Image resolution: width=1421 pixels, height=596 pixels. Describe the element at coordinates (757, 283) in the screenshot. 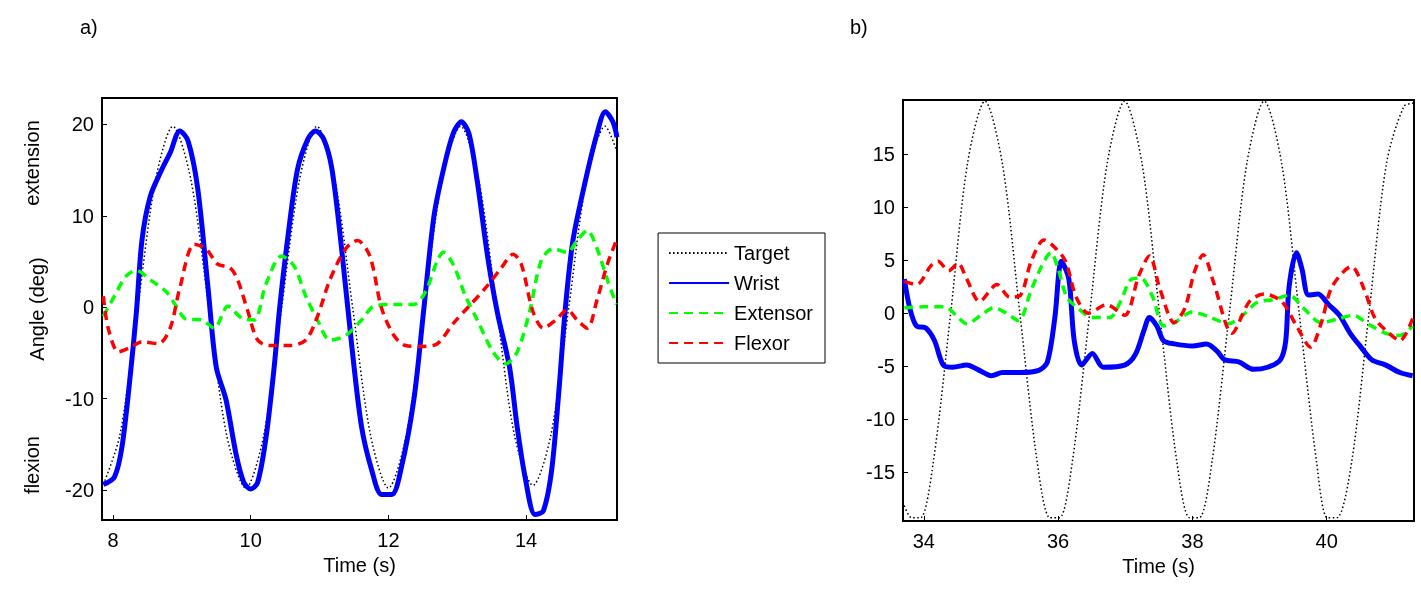

I see `legend-label: Wrist` at that location.